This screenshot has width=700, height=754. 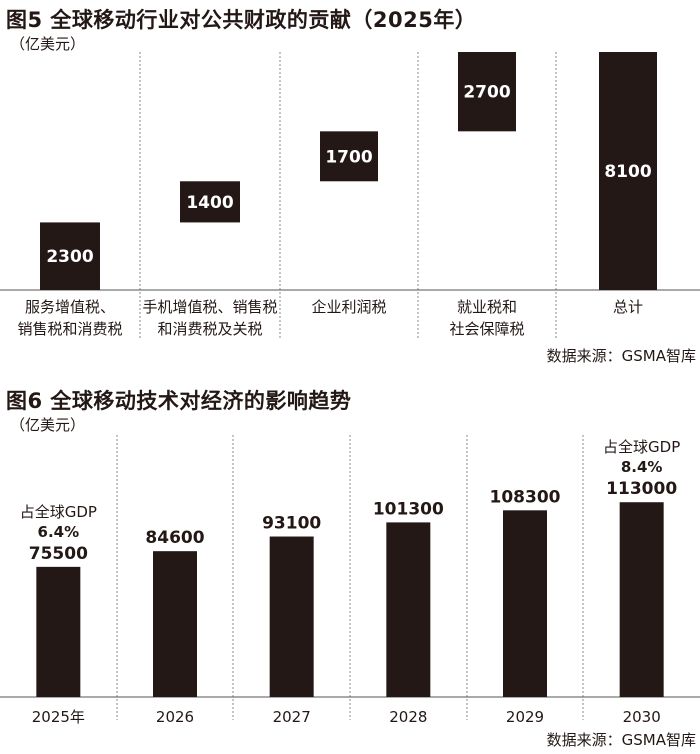 I want to click on fig5-bar-label-0: 2300, so click(x=69, y=257).